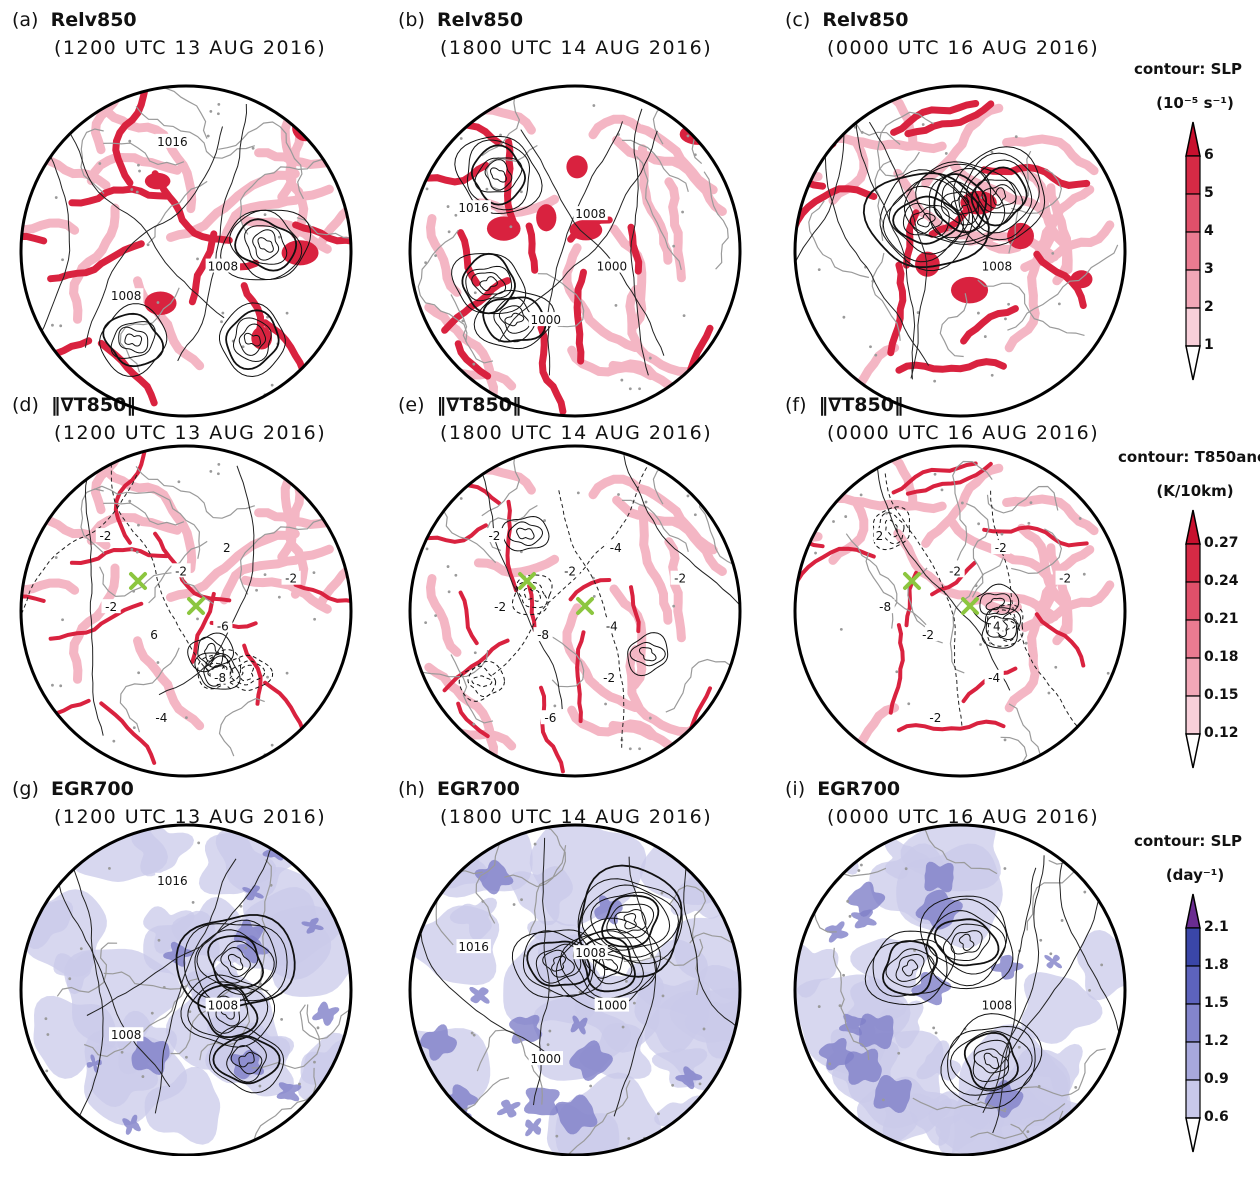 This screenshot has width=1260, height=1182. I want to click on colorbar-contour-label: contour: SLP, so click(1188, 841).